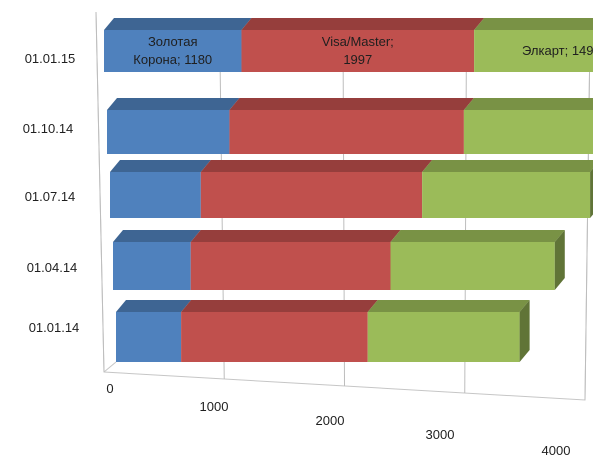  What do you see at coordinates (54, 327) in the screenshot?
I see `category-label: 01.01.14` at bounding box center [54, 327].